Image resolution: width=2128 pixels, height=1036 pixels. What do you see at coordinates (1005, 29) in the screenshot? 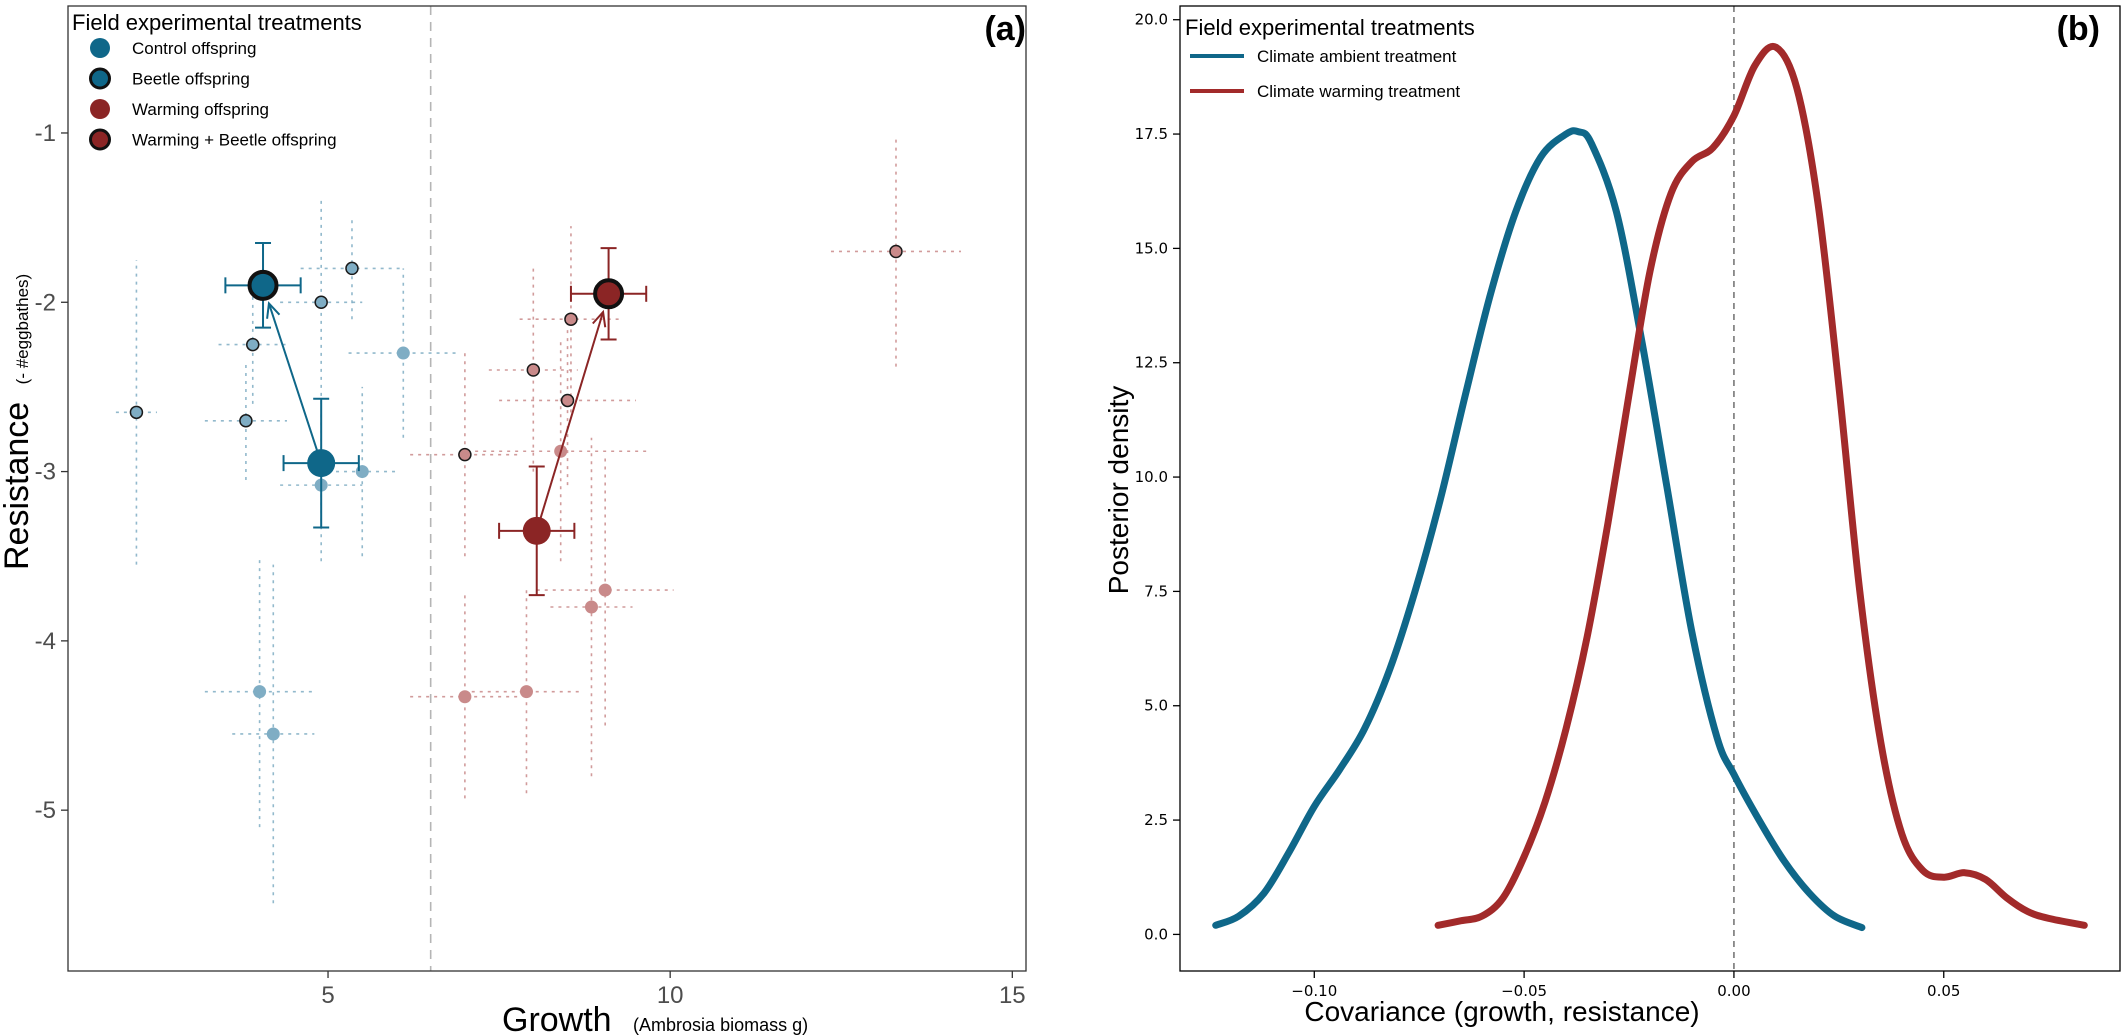
I see `panel-a-label: (a)` at bounding box center [1005, 29].